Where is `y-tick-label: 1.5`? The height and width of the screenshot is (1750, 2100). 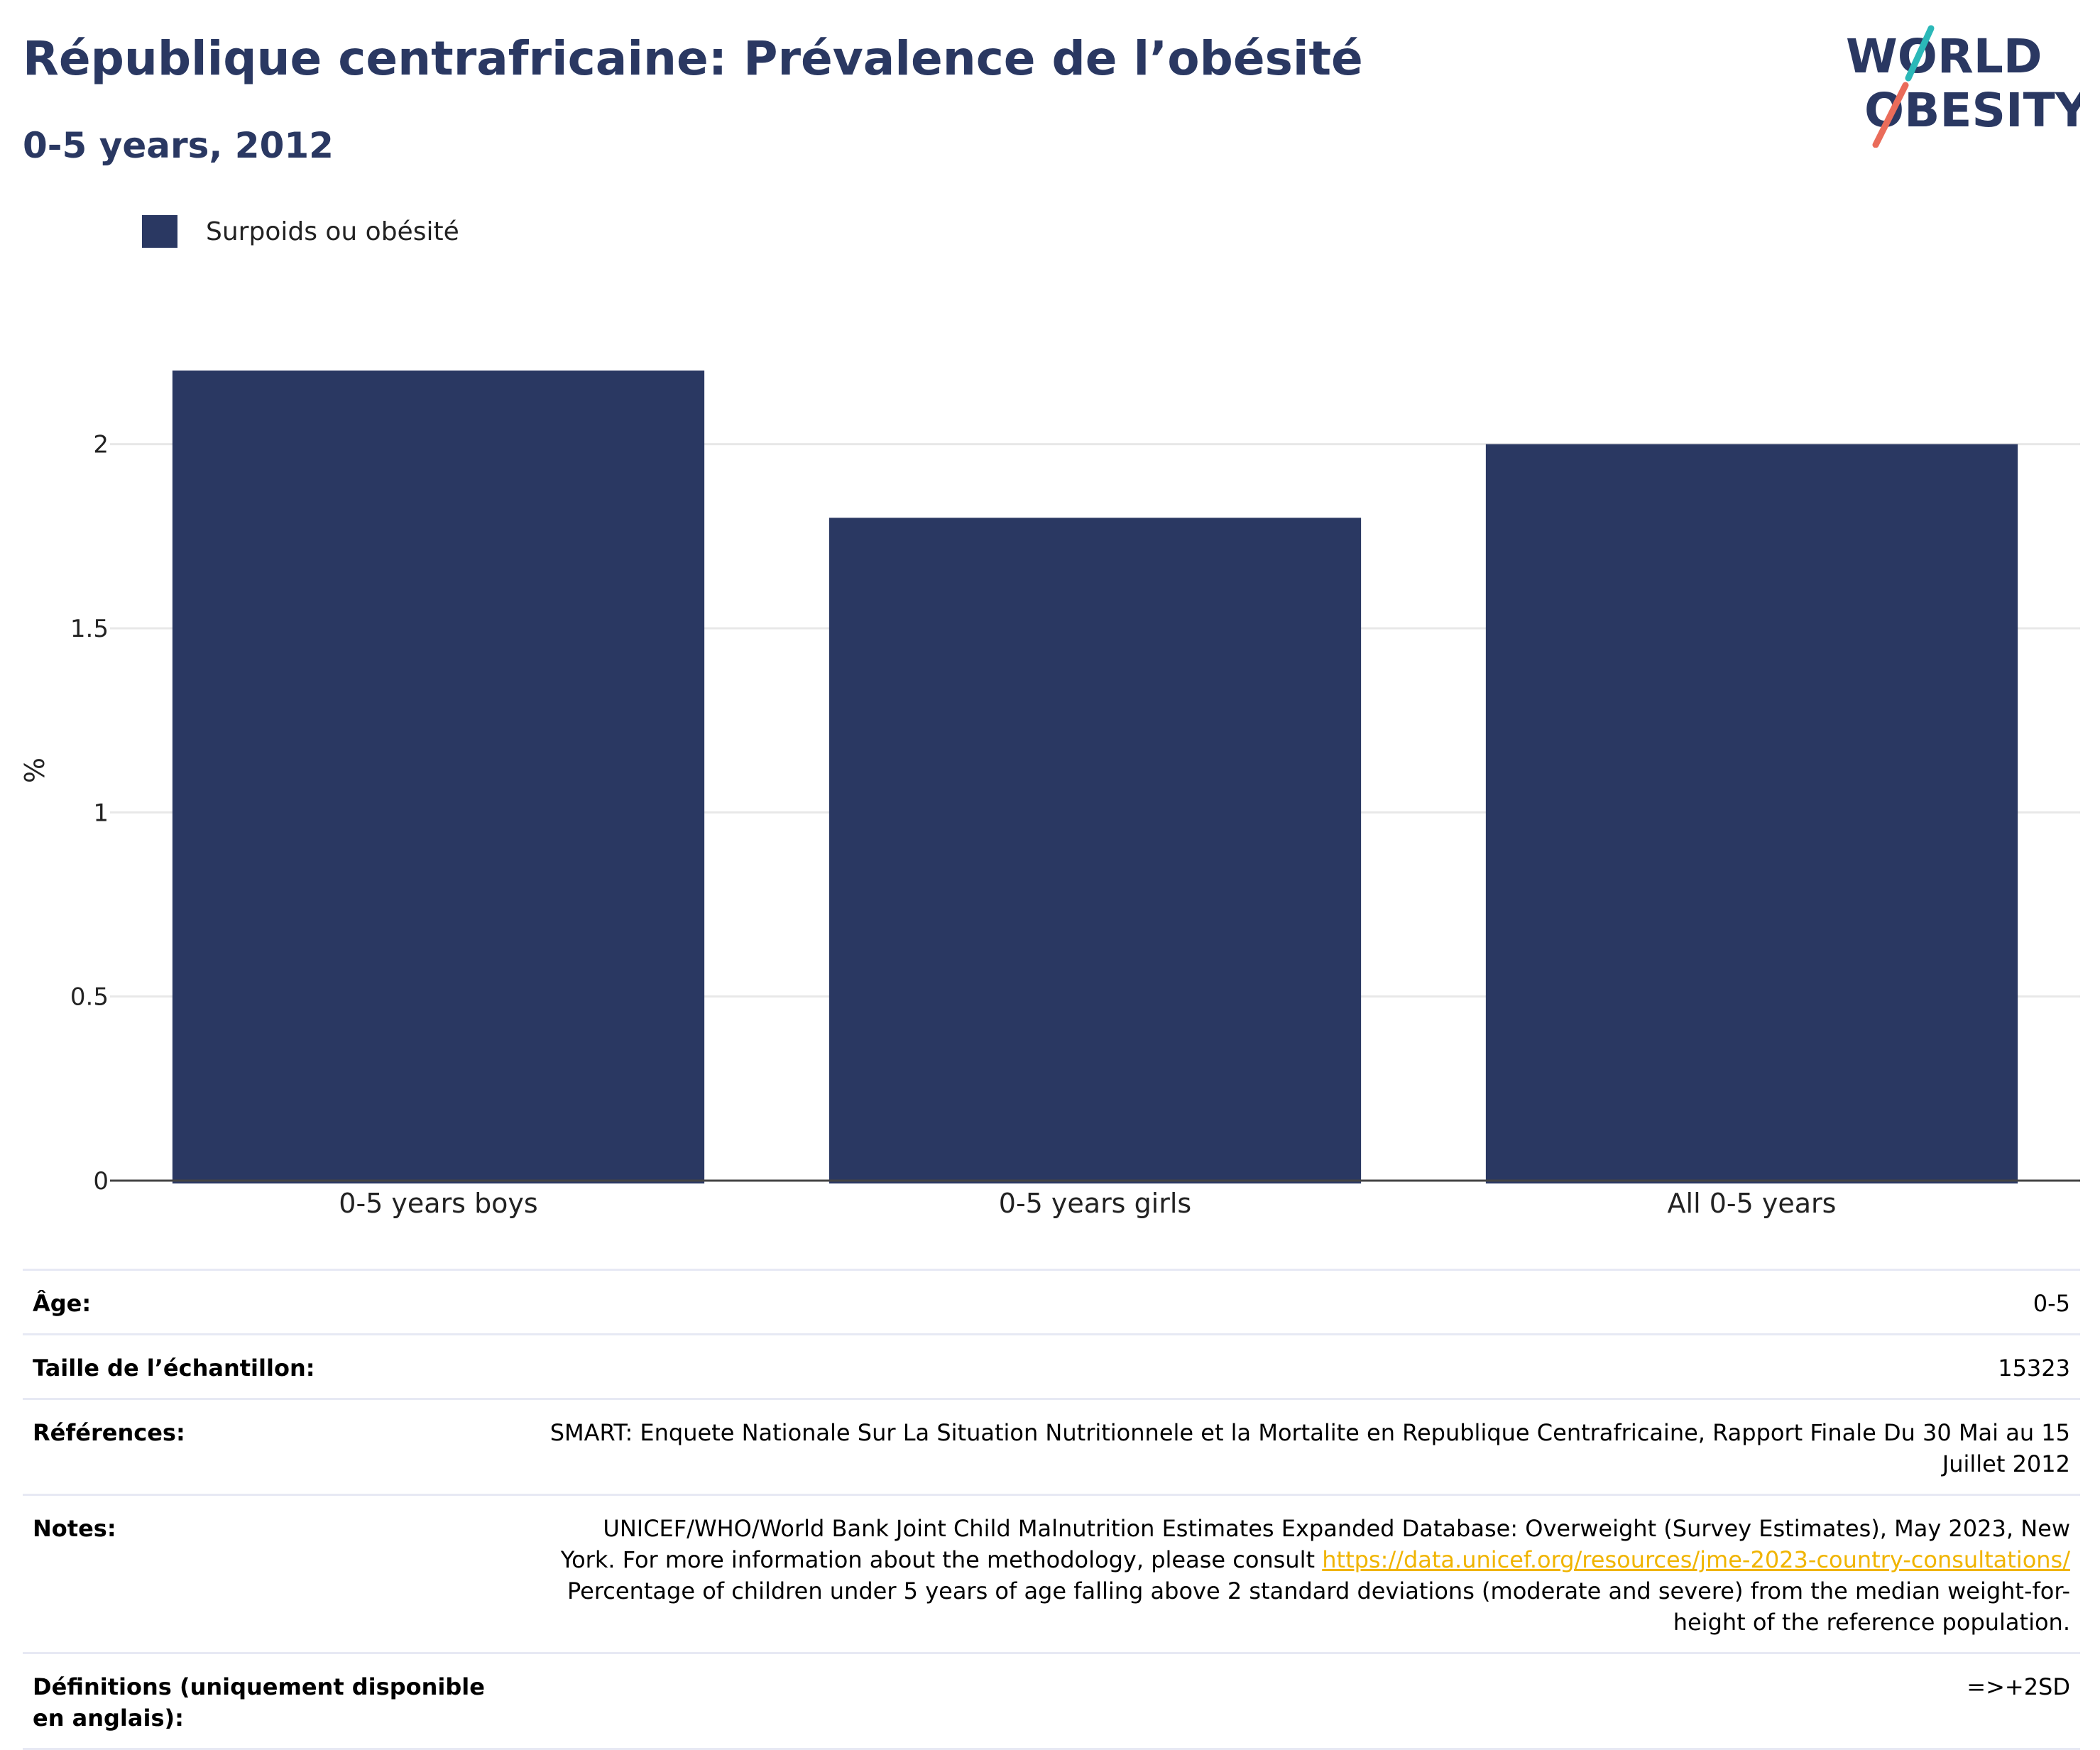
y-tick-label: 1.5 is located at coordinates (89, 629).